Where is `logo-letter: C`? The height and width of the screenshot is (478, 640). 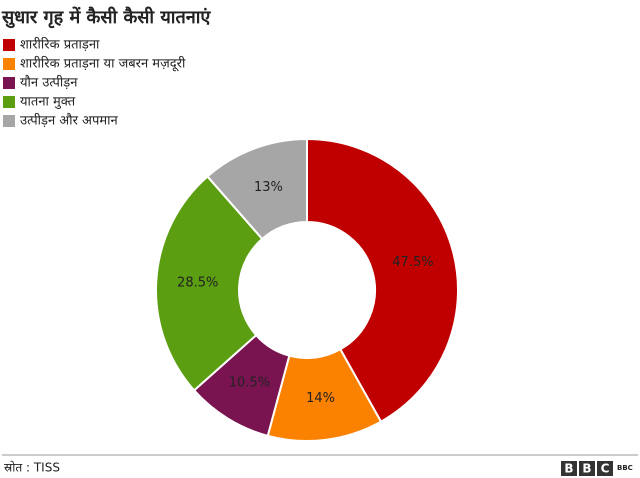 logo-letter: C is located at coordinates (605, 469).